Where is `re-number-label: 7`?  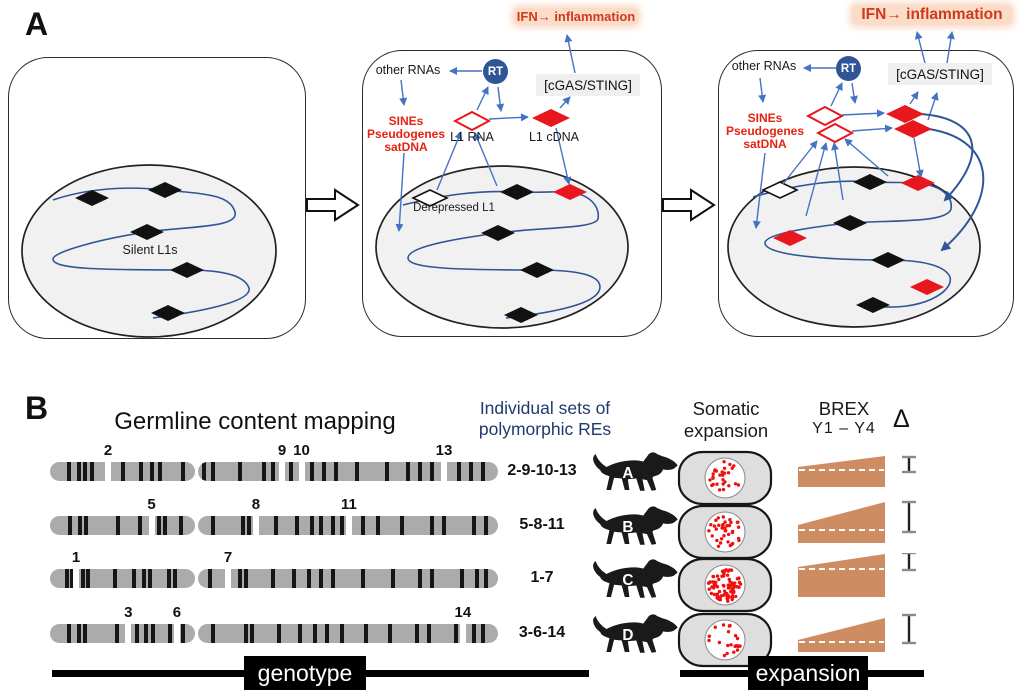 re-number-label: 7 is located at coordinates (228, 557).